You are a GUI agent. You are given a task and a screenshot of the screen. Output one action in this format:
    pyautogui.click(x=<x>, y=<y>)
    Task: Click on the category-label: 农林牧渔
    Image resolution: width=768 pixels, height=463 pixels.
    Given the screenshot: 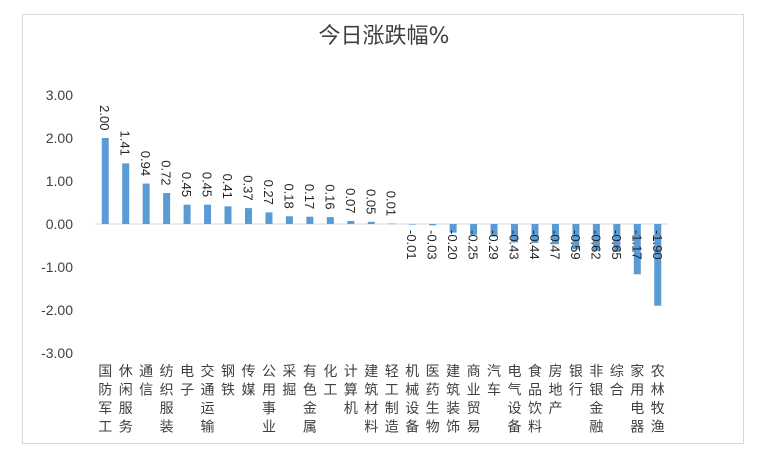 What is the action you would take?
    pyautogui.click(x=658, y=400)
    